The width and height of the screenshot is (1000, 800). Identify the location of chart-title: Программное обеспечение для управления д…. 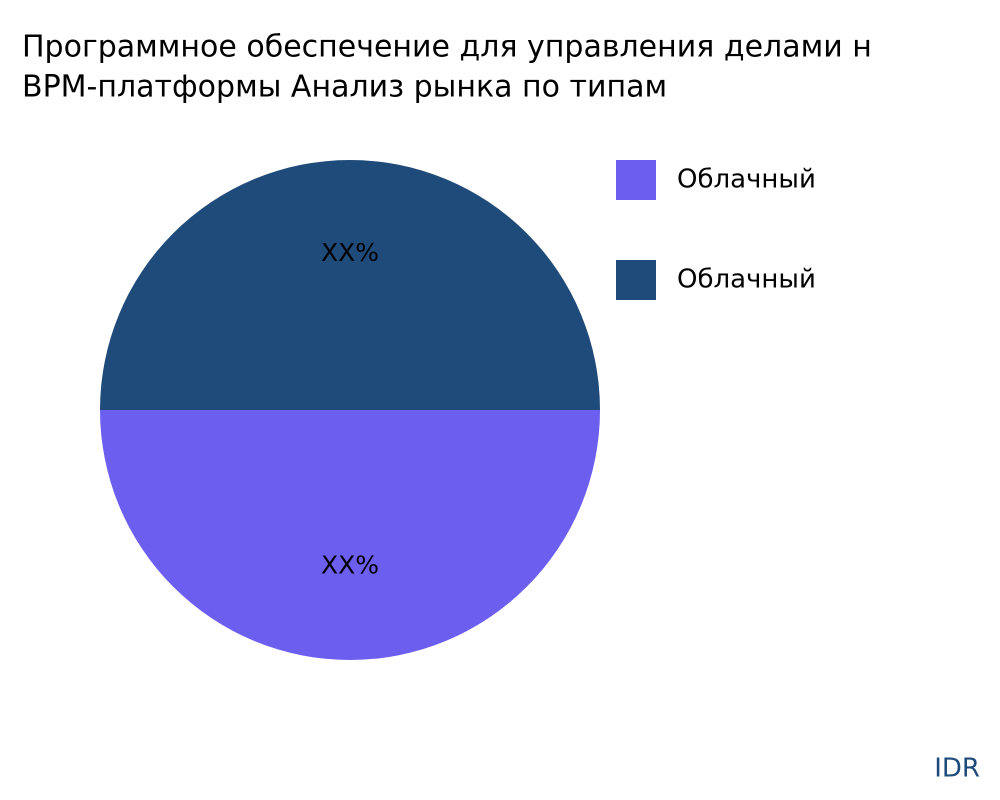
(447, 47).